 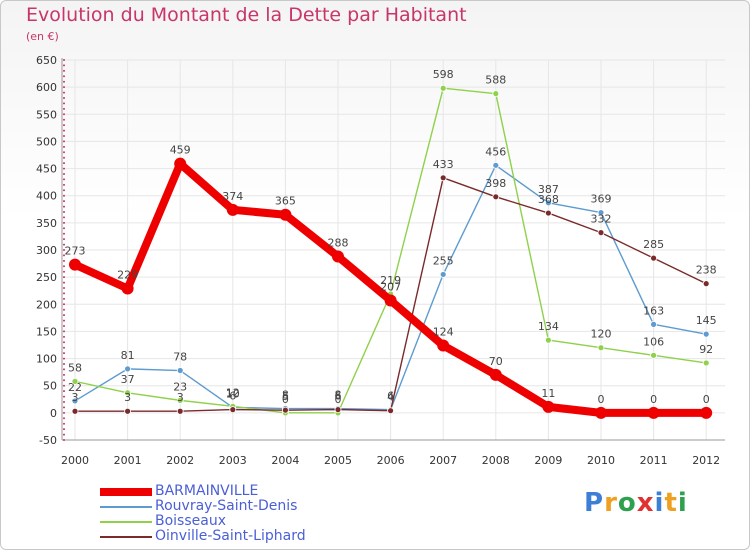 I want to click on x-tick-label: 2000, so click(x=75, y=460).